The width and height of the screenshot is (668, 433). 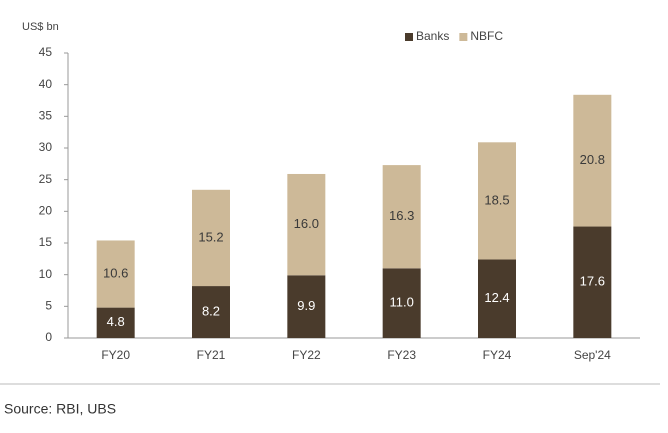 I want to click on y-tick-label: 5, so click(x=48, y=306).